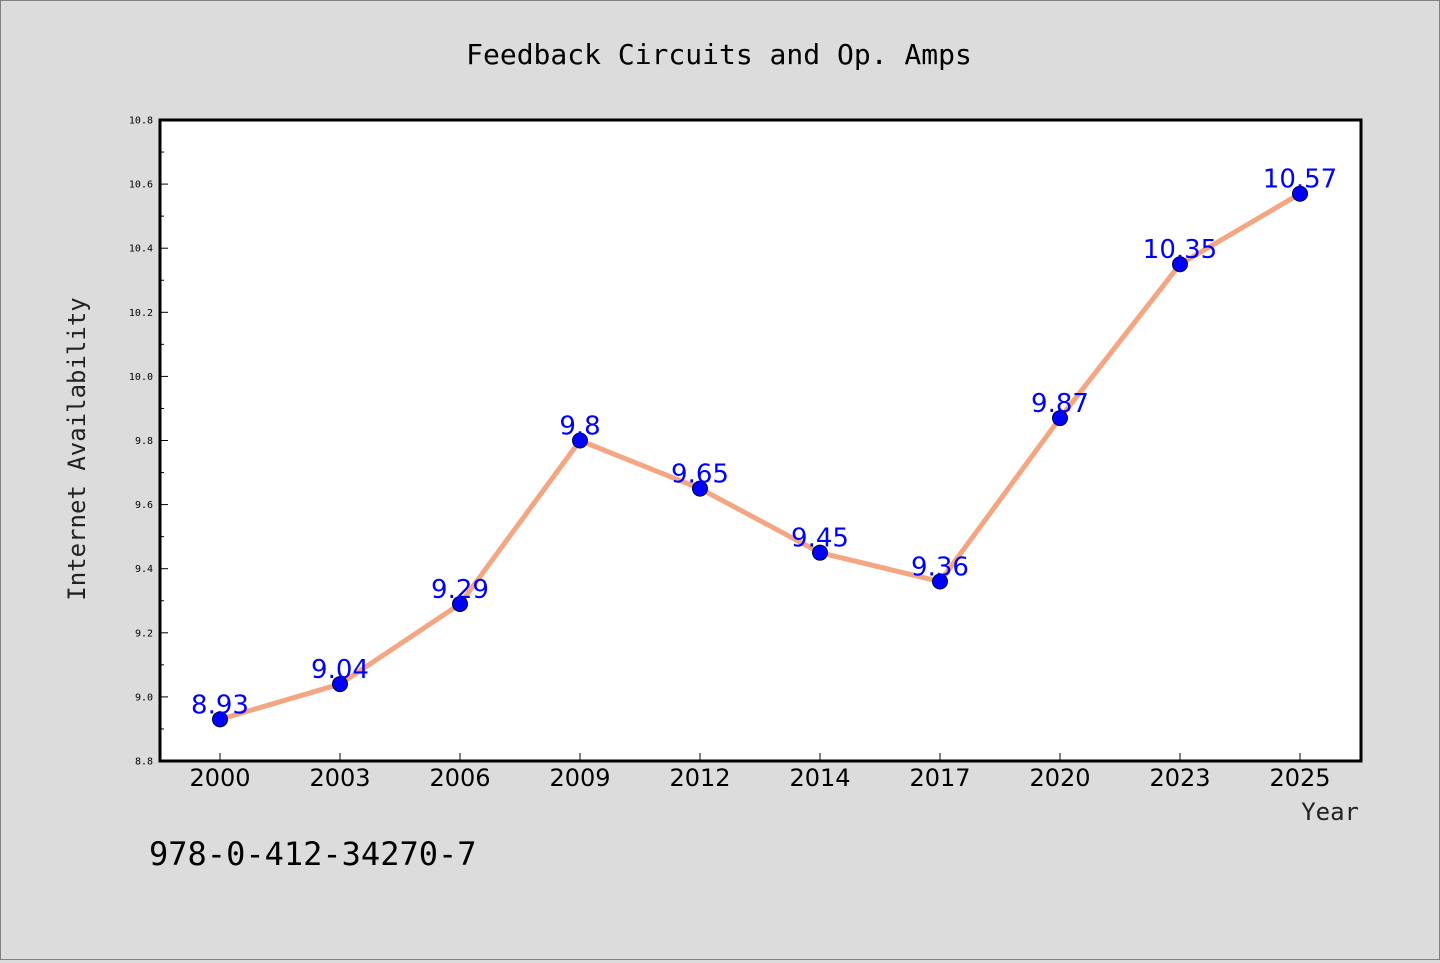 The height and width of the screenshot is (963, 1440). I want to click on data-label: 9.29, so click(460, 590).